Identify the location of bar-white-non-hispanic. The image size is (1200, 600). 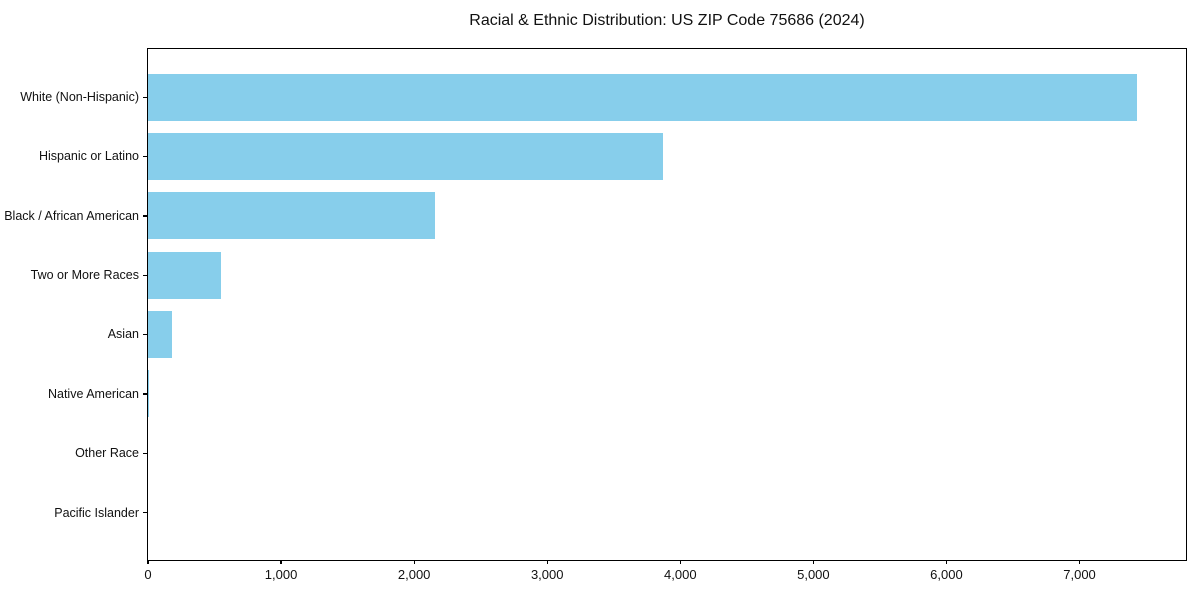
(642, 97).